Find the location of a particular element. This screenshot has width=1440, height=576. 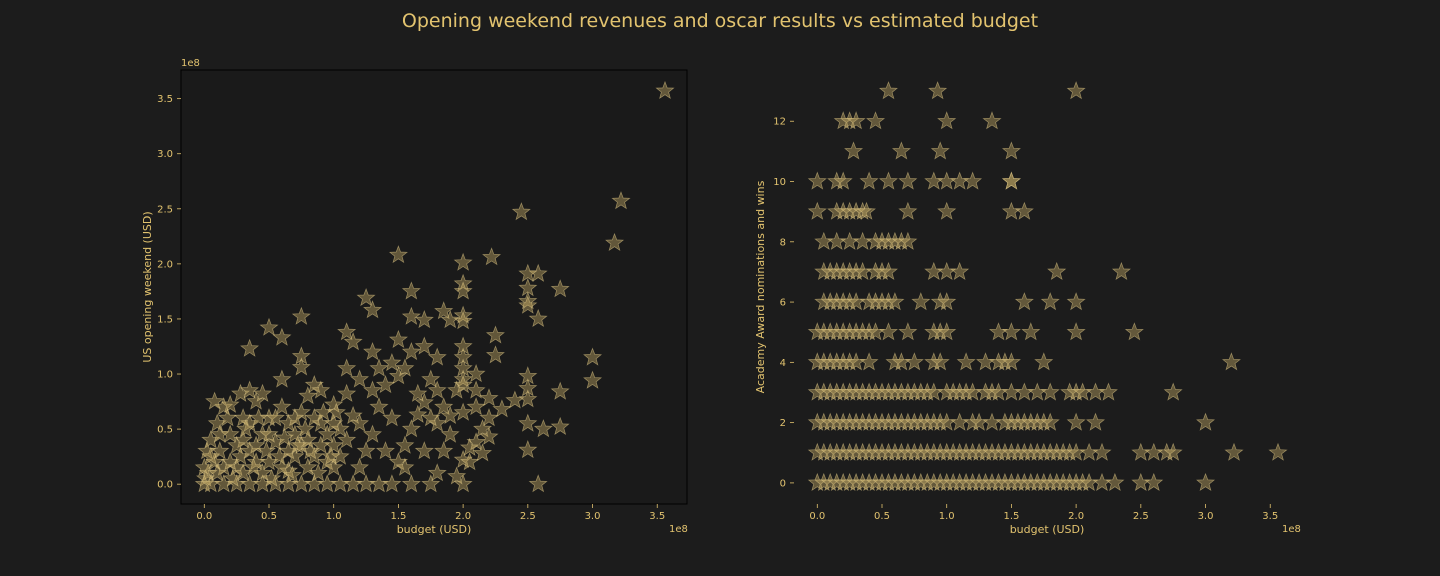

y-tick-label: 0.0 is located at coordinates (165, 485).